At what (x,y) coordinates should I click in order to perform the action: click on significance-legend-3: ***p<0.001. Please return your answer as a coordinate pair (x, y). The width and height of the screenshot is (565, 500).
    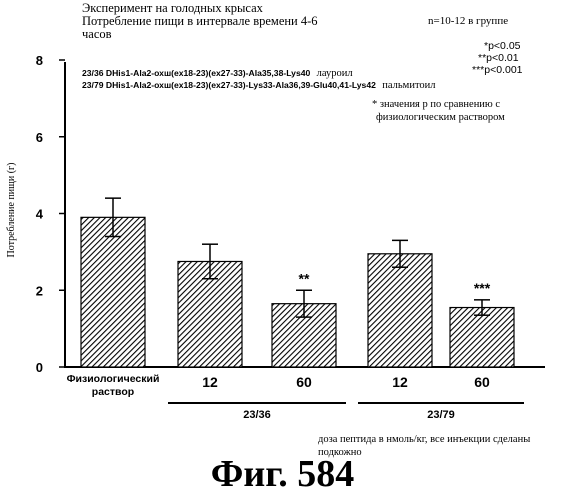
    Looking at the image, I should click on (497, 70).